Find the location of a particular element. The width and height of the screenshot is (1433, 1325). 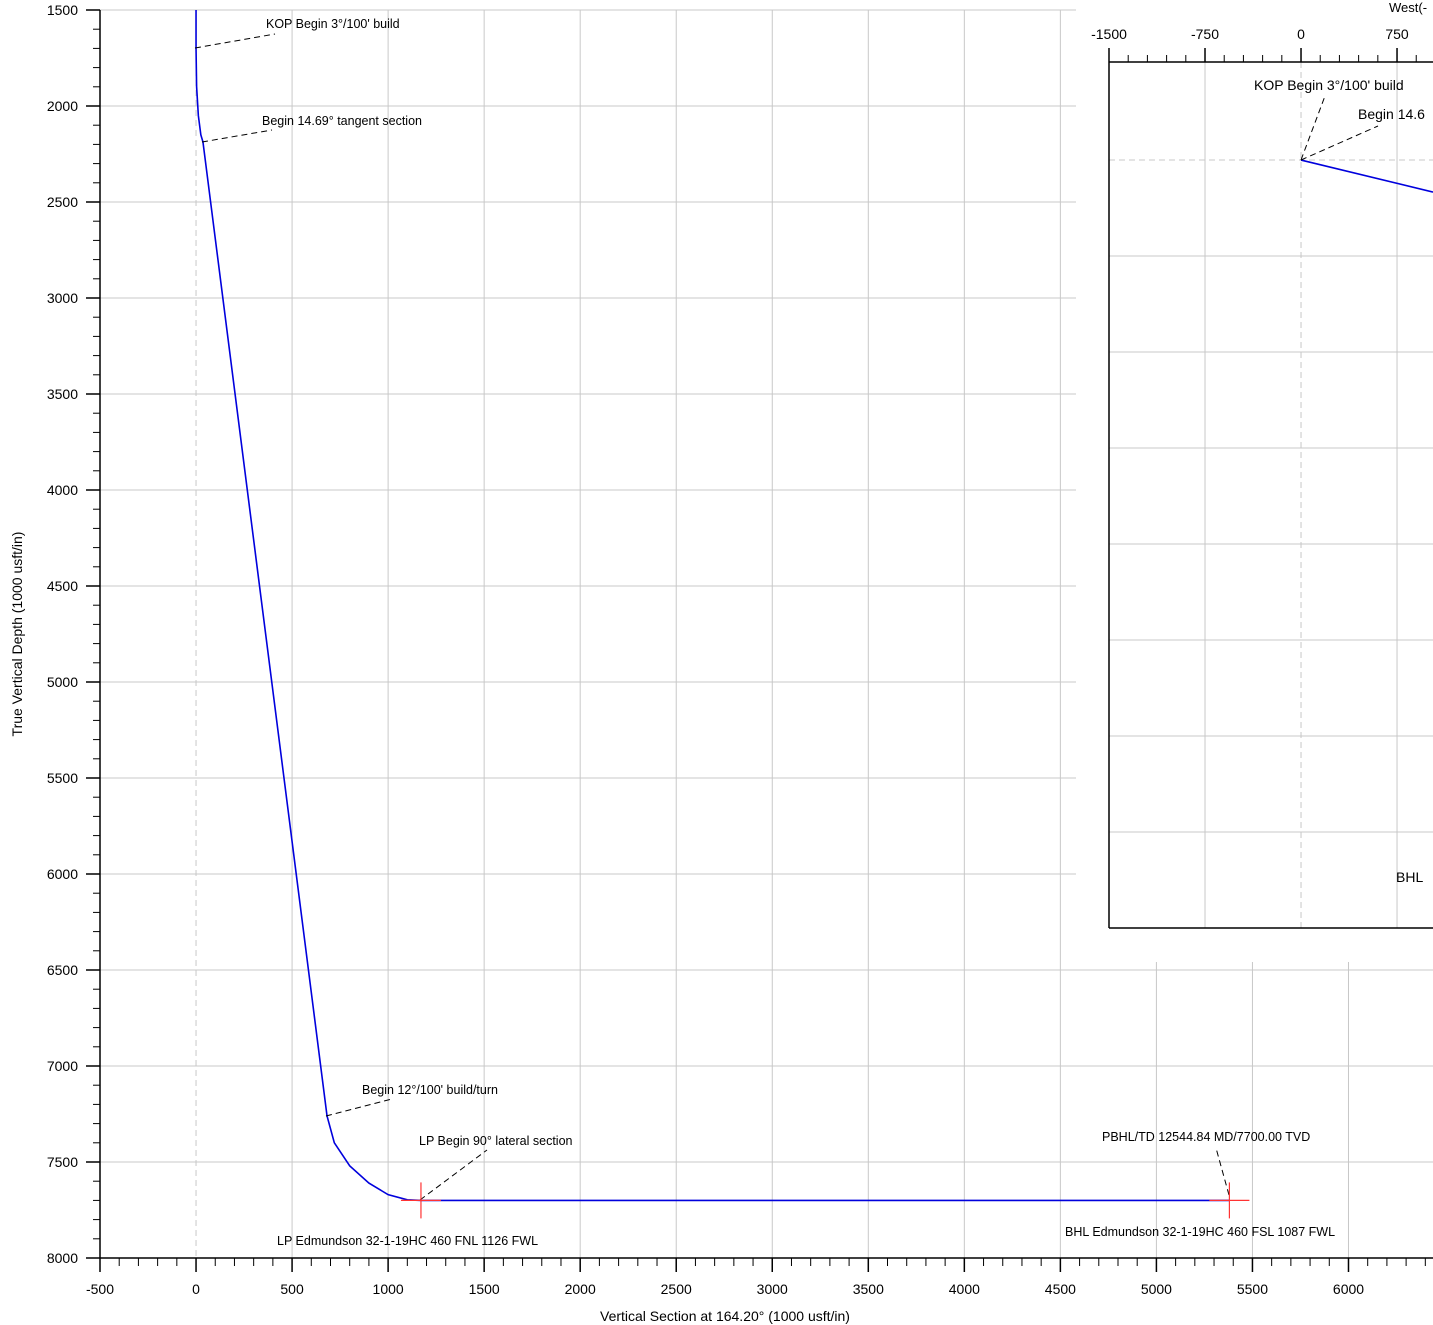

y-tick-label: 4000 is located at coordinates (62, 490).